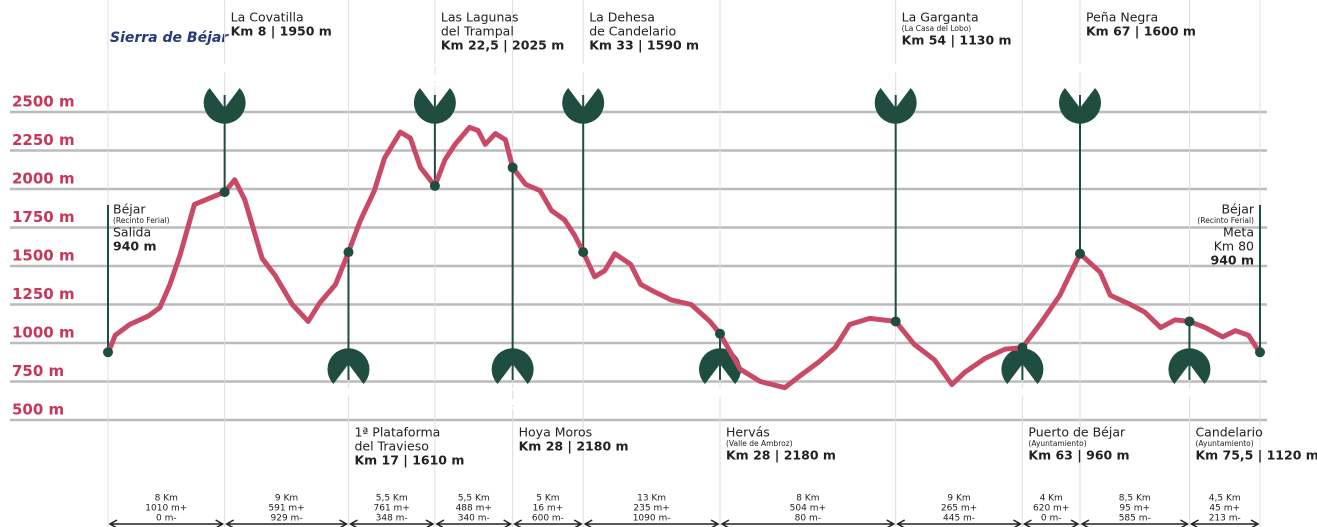 The width and height of the screenshot is (1317, 527). Describe the element at coordinates (1225, 499) in the screenshot. I see `segment-label: 4,5 Km` at that location.